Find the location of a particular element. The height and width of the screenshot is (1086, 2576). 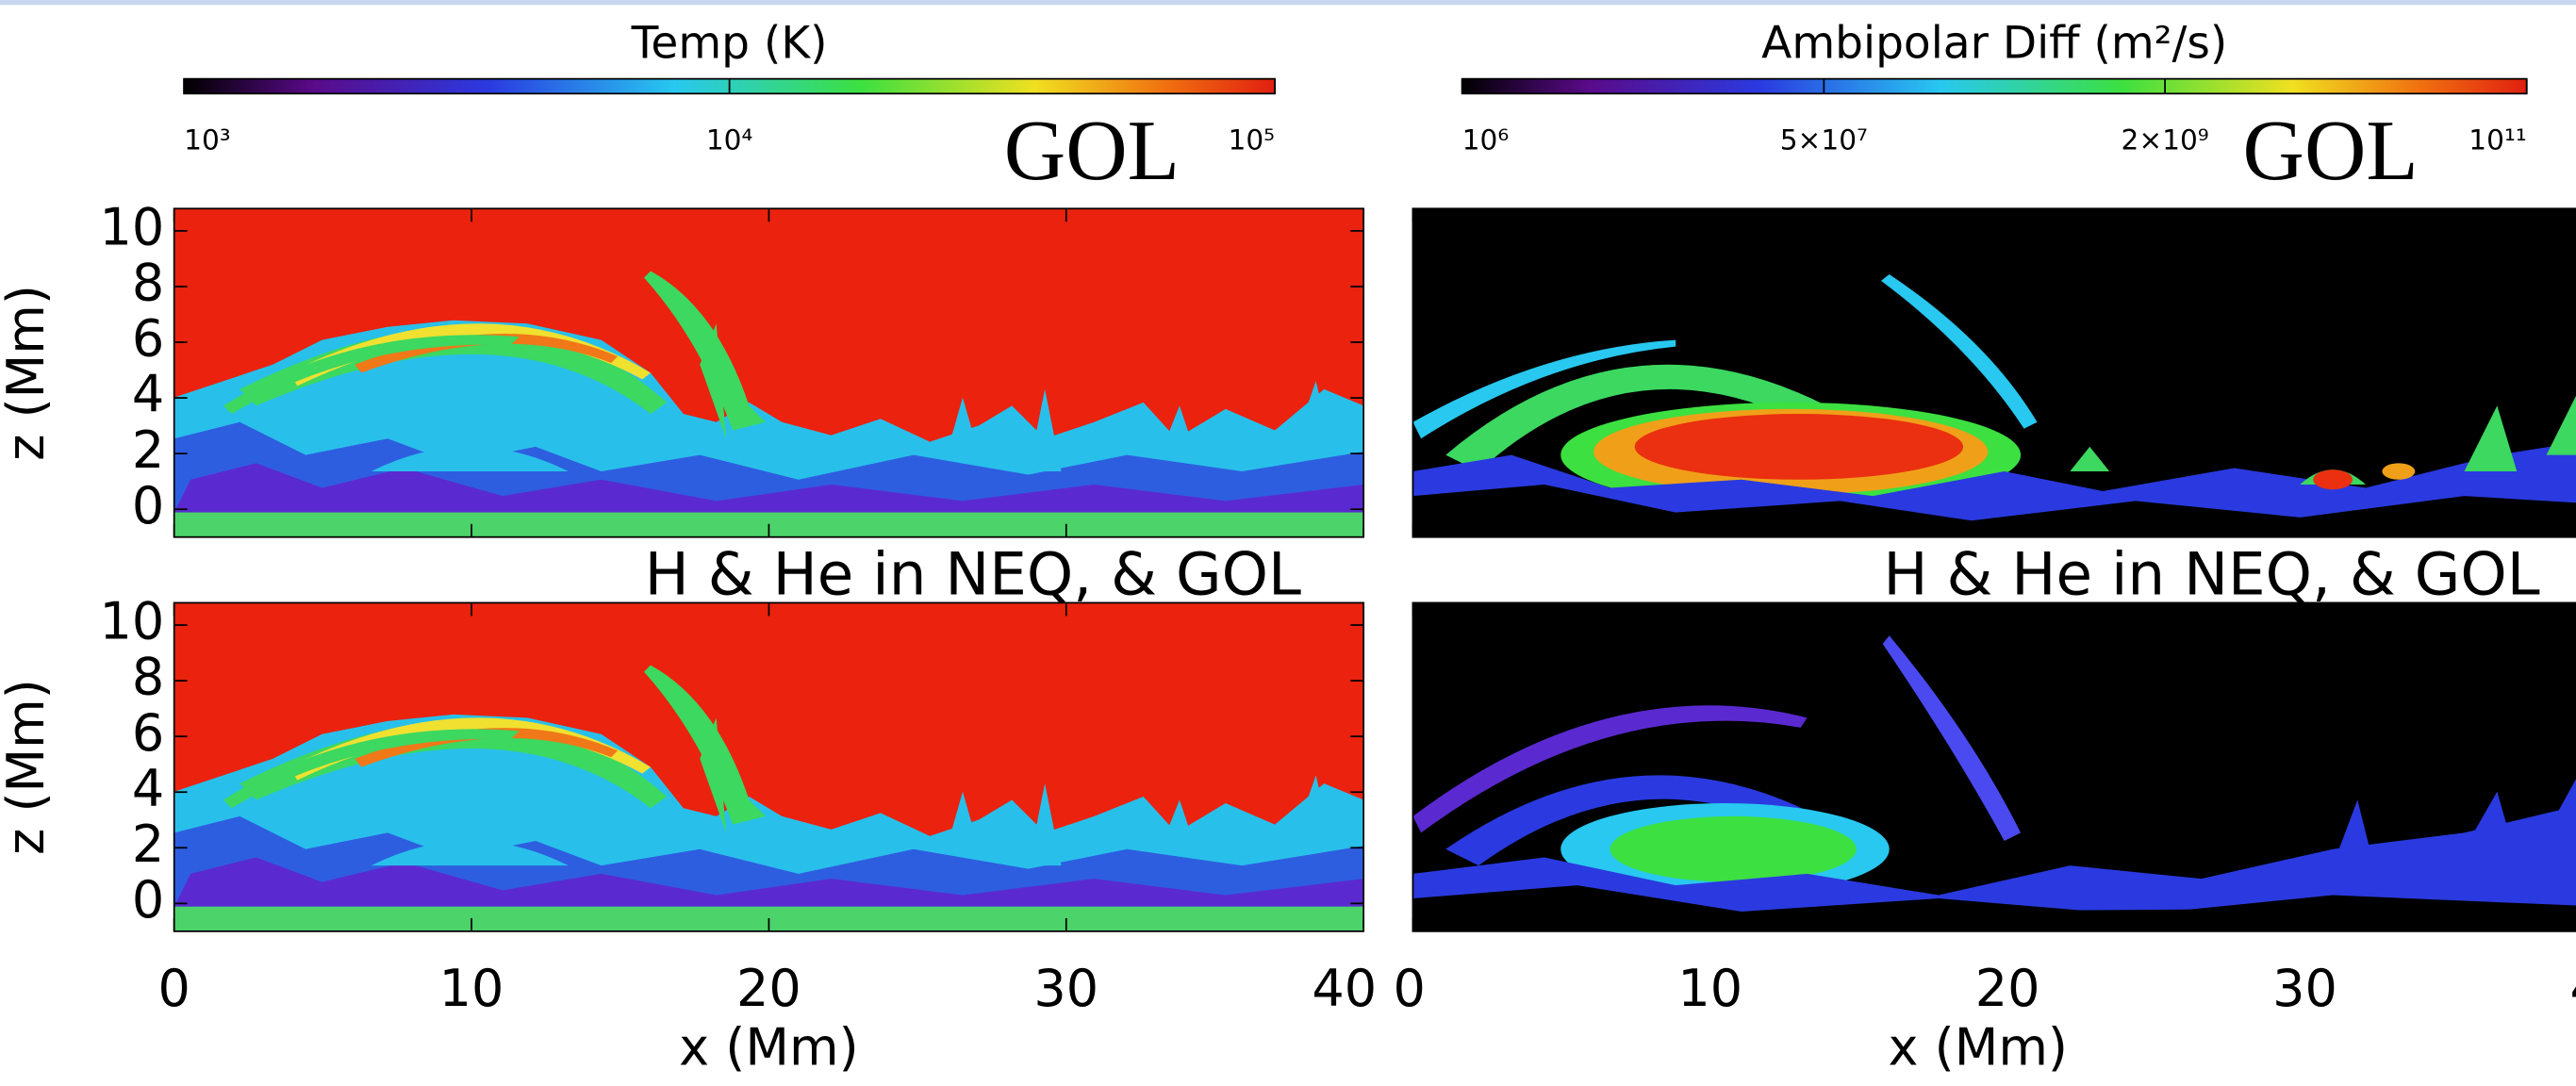

colorbar-tick-label: 5×10⁷ is located at coordinates (1824, 139).